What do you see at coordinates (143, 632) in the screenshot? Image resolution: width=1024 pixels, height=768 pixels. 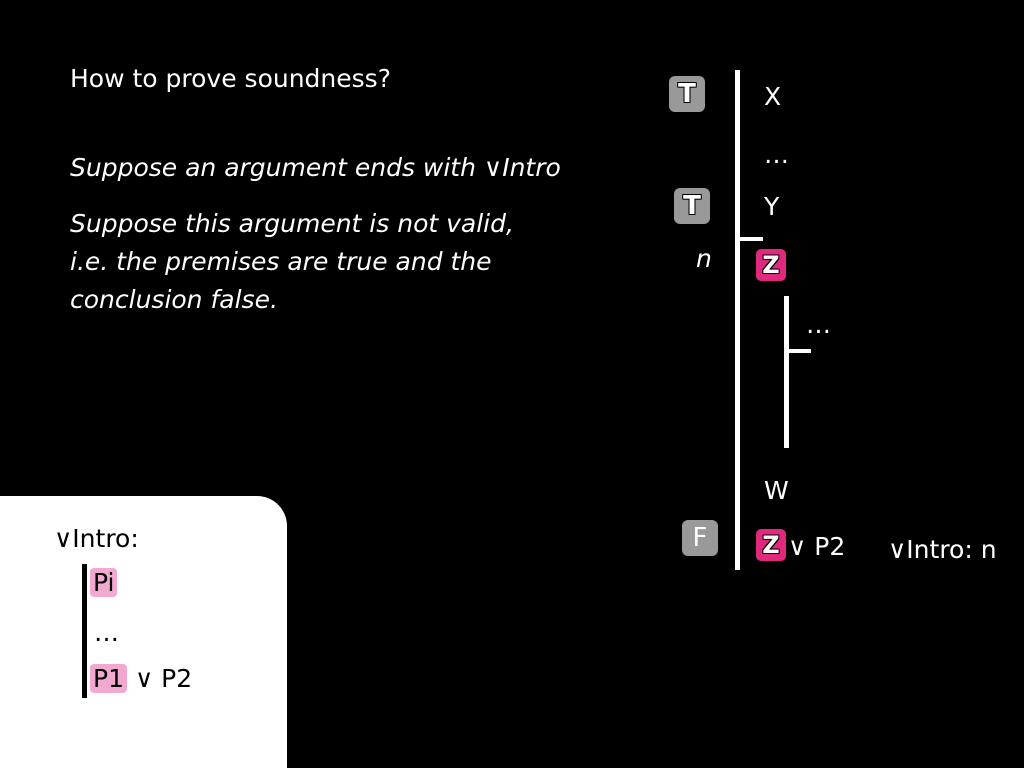 I see `rule-panel: ∨Intro: Pi … P1 ∨ P2` at bounding box center [143, 632].